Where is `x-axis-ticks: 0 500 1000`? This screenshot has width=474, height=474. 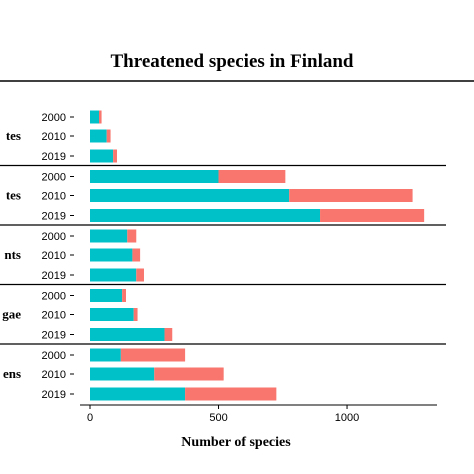 x-axis-ticks: 0 500 1000 is located at coordinates (223, 414).